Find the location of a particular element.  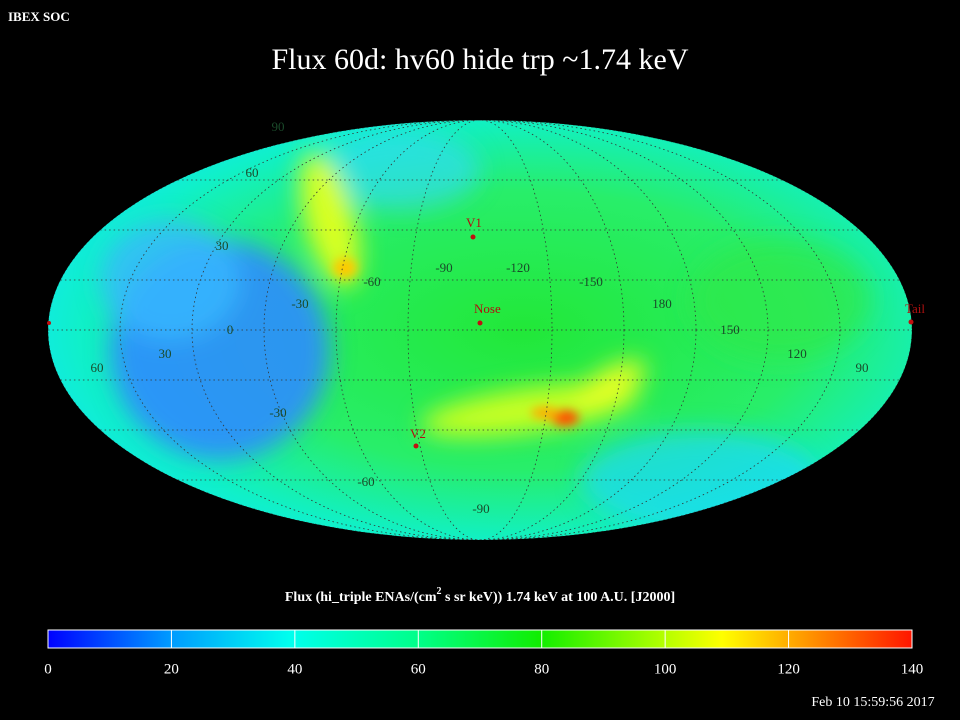

marker-label: V2 is located at coordinates (418, 433).